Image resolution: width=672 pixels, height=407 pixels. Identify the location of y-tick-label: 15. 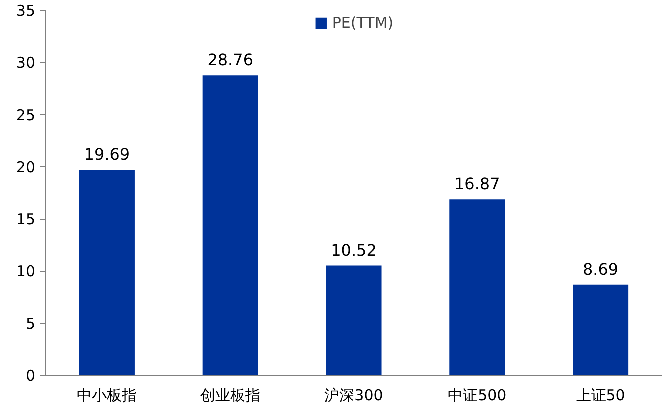
(26, 219).